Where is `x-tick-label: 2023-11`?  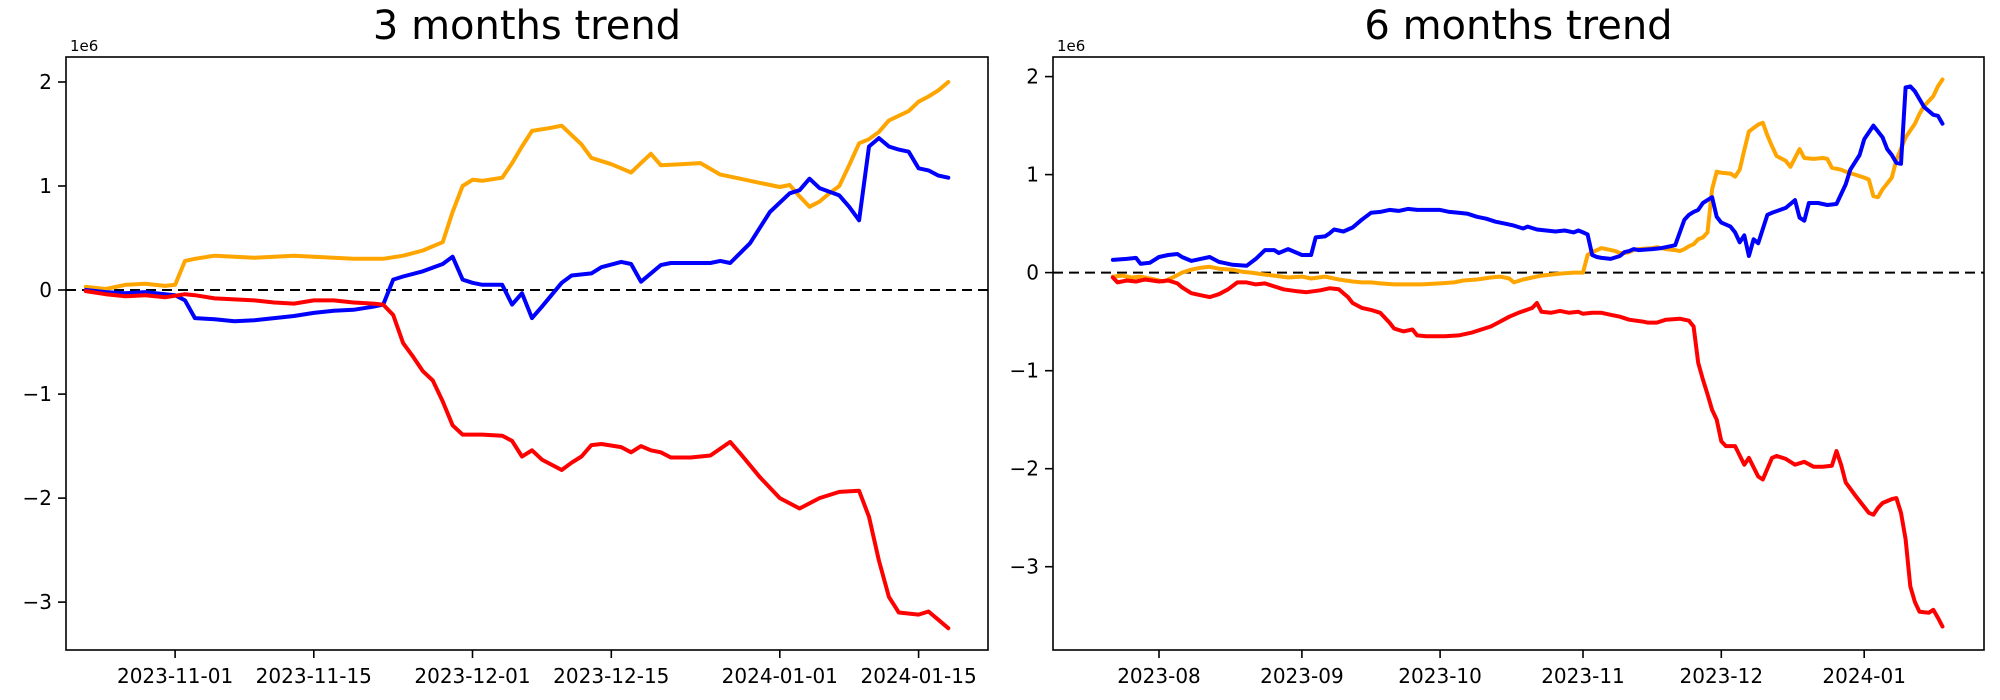
x-tick-label: 2023-11 is located at coordinates (1583, 676).